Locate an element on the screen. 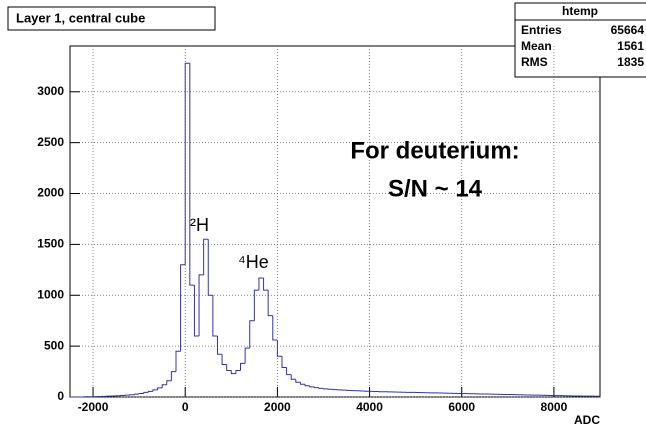 Image resolution: width=646 pixels, height=432 pixels. stats-key: Mean is located at coordinates (536, 46).